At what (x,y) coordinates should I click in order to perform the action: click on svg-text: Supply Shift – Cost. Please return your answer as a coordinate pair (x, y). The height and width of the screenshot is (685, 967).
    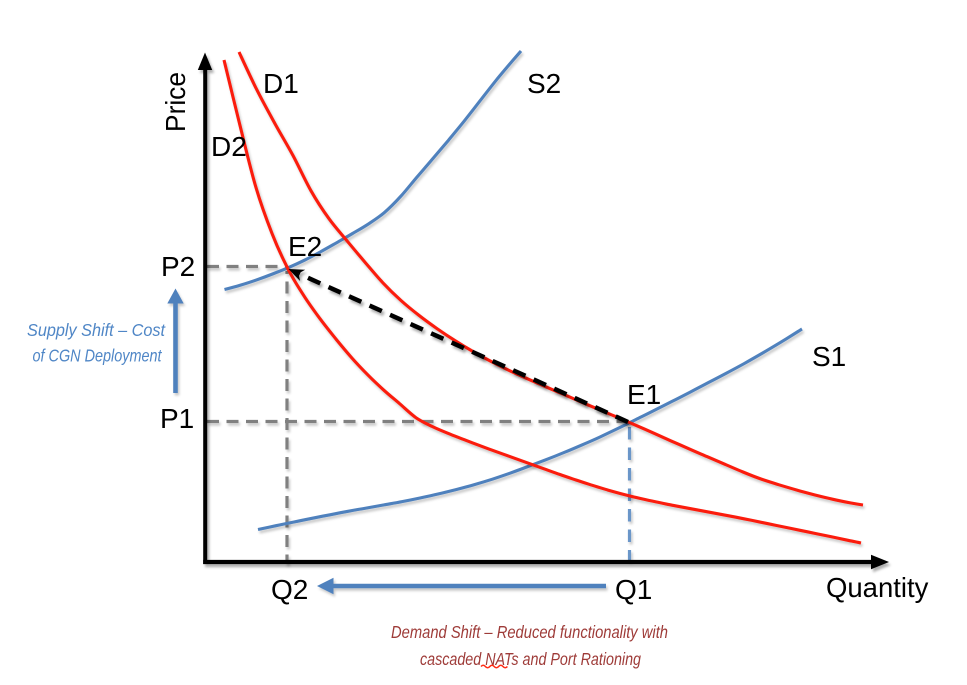
    Looking at the image, I should click on (96, 330).